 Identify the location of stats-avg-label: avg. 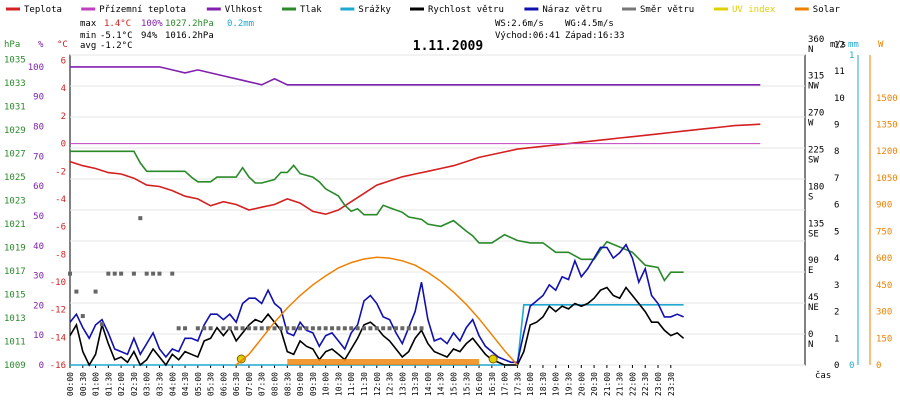
(88, 46).